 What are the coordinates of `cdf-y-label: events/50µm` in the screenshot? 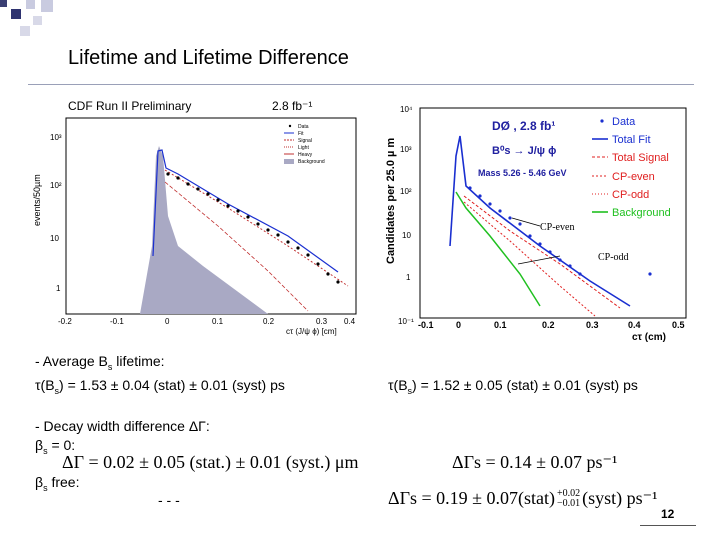 It's located at (37, 200).